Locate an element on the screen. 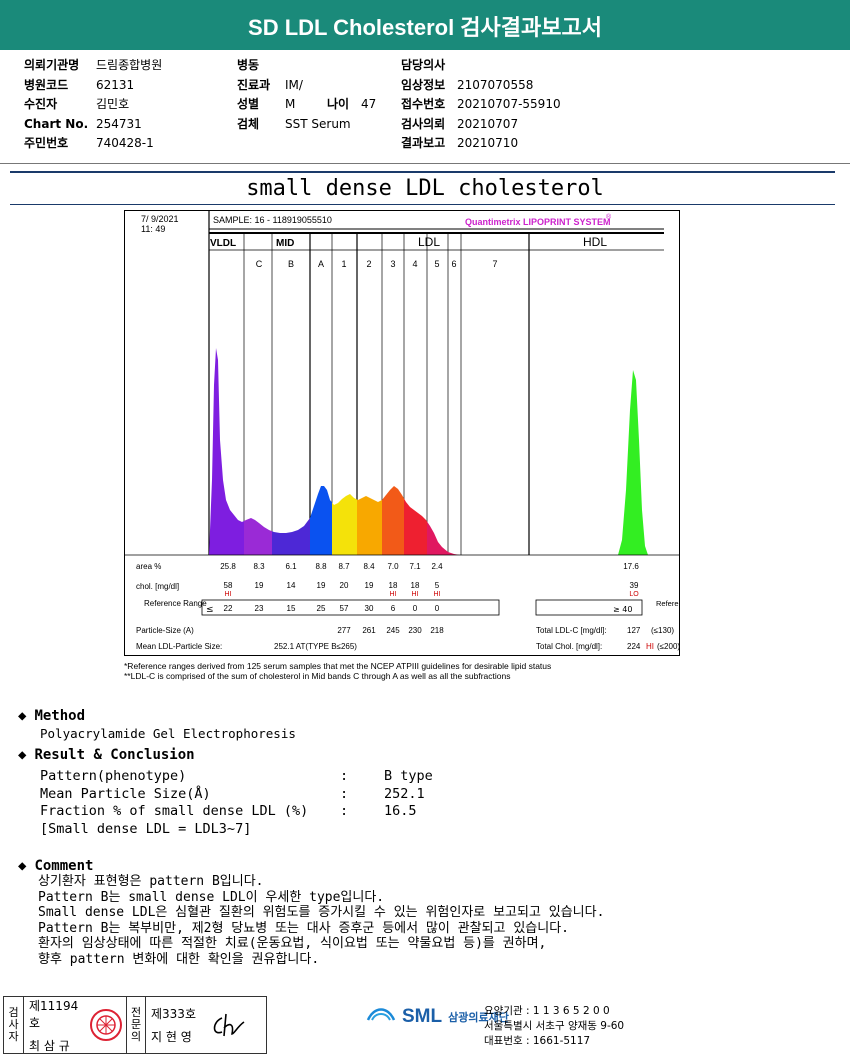  label-char: 사 is located at coordinates (13, 1024).